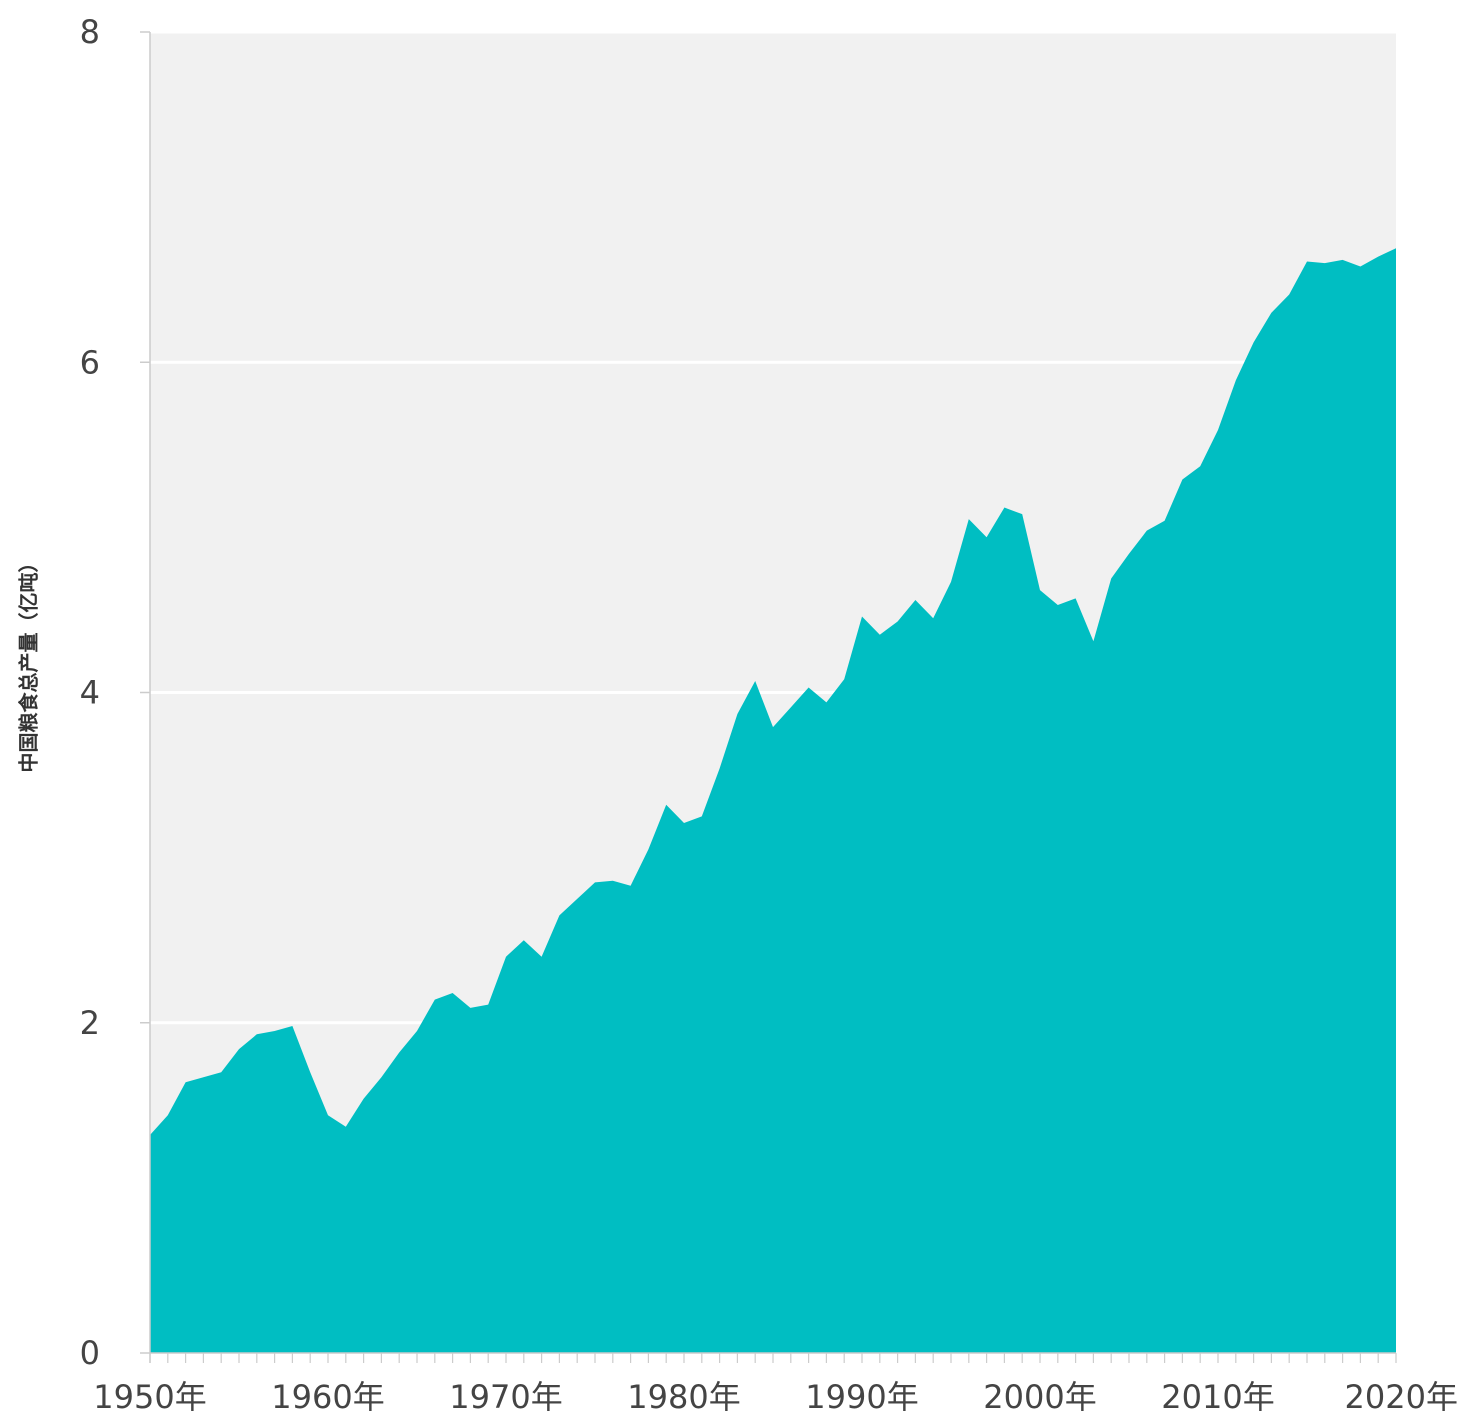 The image size is (1464, 1421). What do you see at coordinates (775, 1397) in the screenshot?
I see `x-tick-labels: 1950年 1960年 1970年 1980年 1990年 2000年 2010年 2020年` at bounding box center [775, 1397].